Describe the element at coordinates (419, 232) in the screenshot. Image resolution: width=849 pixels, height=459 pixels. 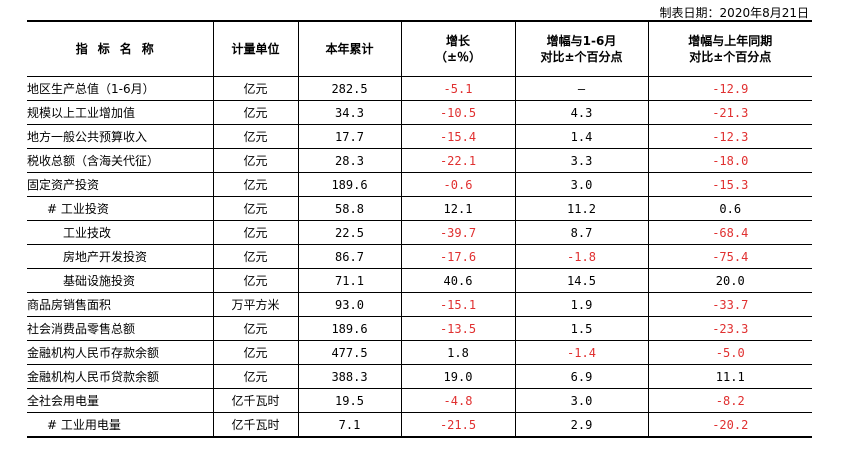
I see `table-row: 工业技改 亿元 22.5 -39.7 8.7 -68.4` at that location.